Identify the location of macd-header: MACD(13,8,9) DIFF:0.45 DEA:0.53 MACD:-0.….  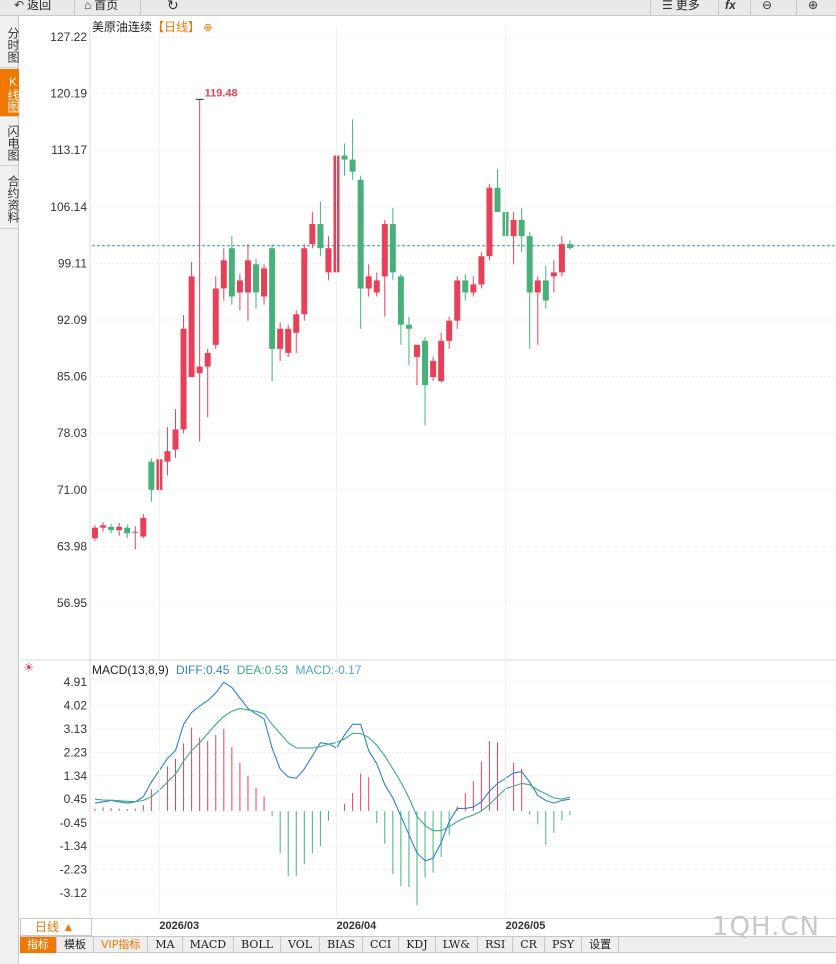
(228, 670).